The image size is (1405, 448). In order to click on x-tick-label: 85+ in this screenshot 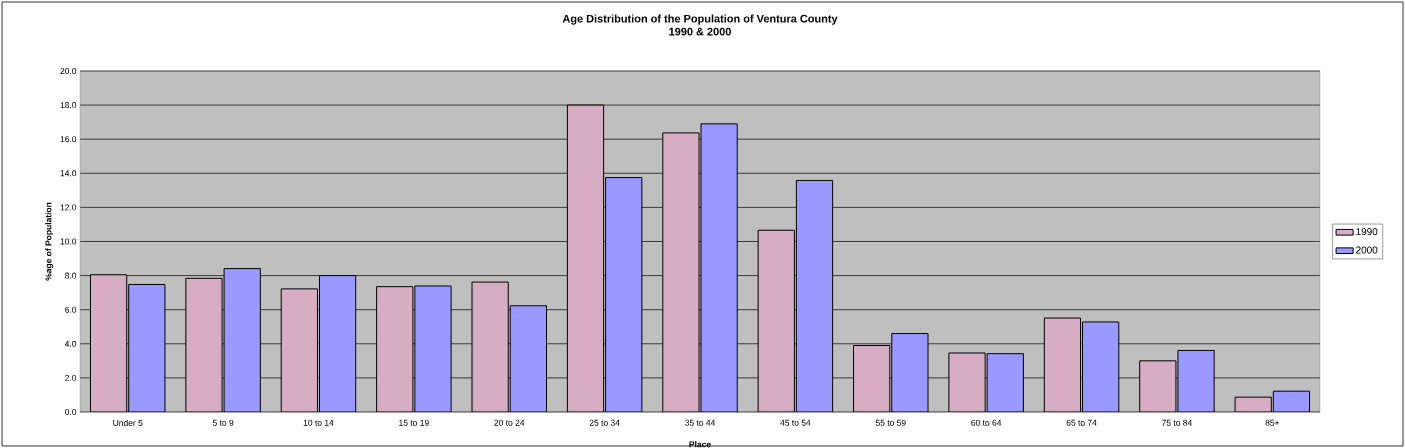, I will do `click(1272, 422)`.